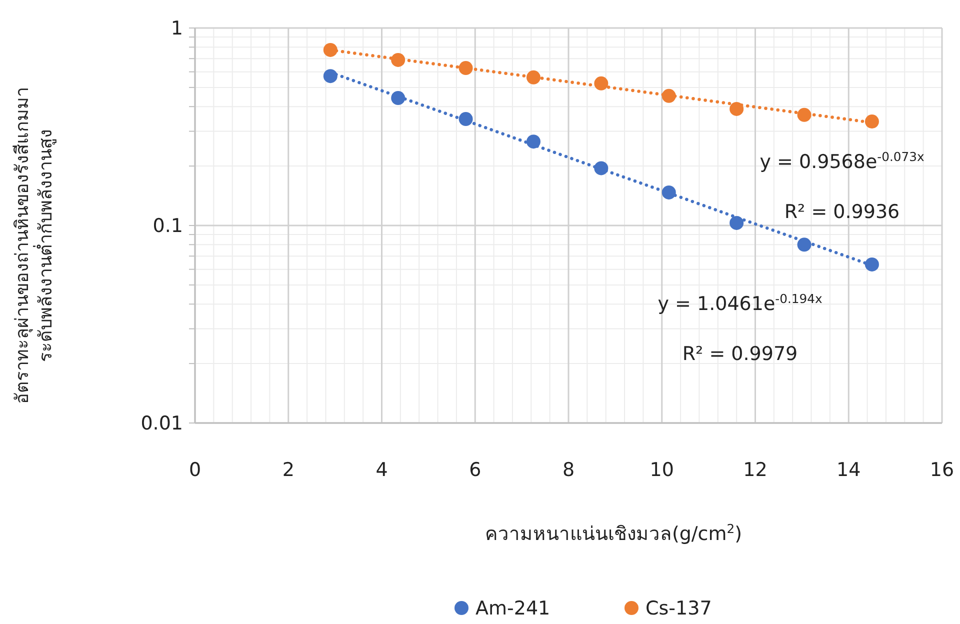  I want to click on annotation: R² = 0.9979, so click(740, 354).